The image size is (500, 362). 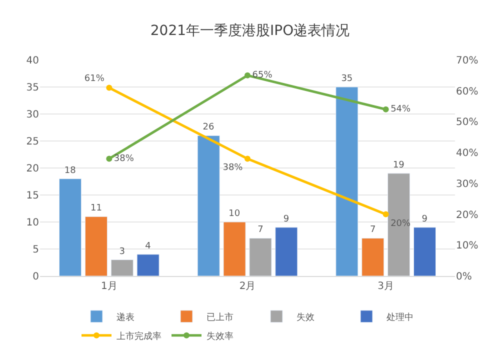 What do you see at coordinates (401, 109) in the screenshot?
I see `data-label: 54%` at bounding box center [401, 109].